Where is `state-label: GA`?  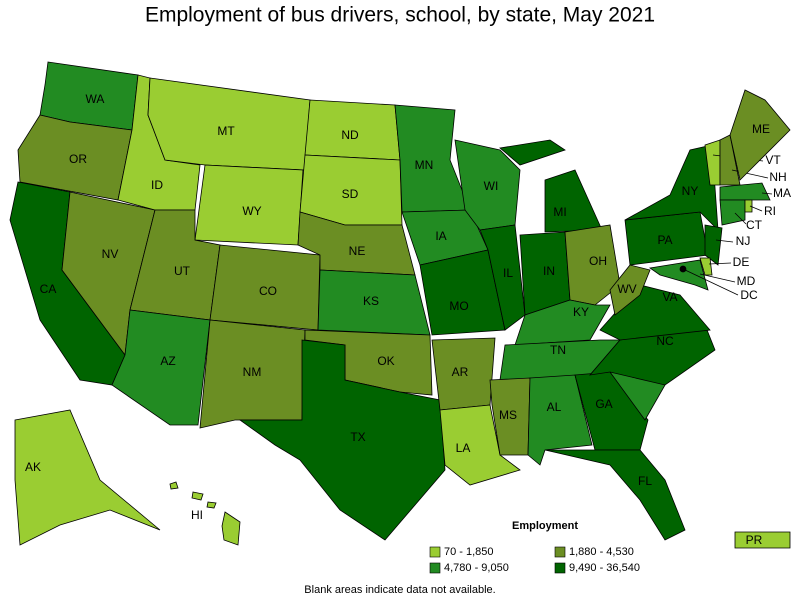
state-label: GA is located at coordinates (603, 404).